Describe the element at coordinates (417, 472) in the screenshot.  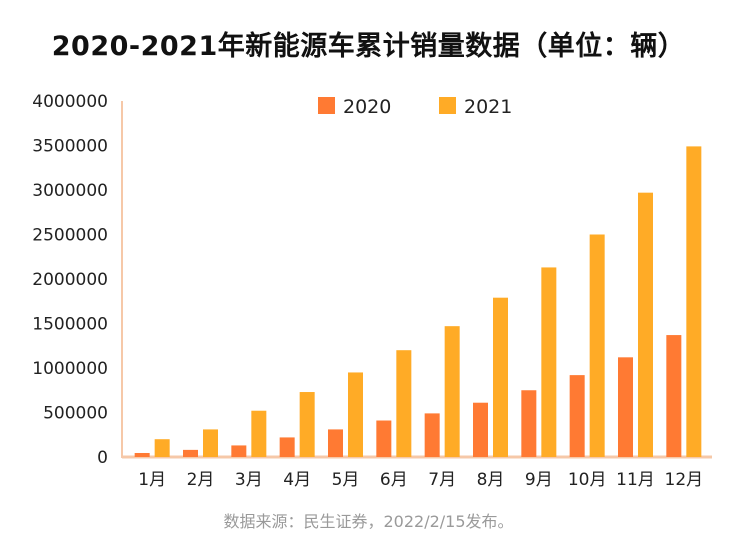
I see `x-axis: 1月 2月 3月 4月 5月 6月 7月 8月 9月 10月 11月 12月` at that location.